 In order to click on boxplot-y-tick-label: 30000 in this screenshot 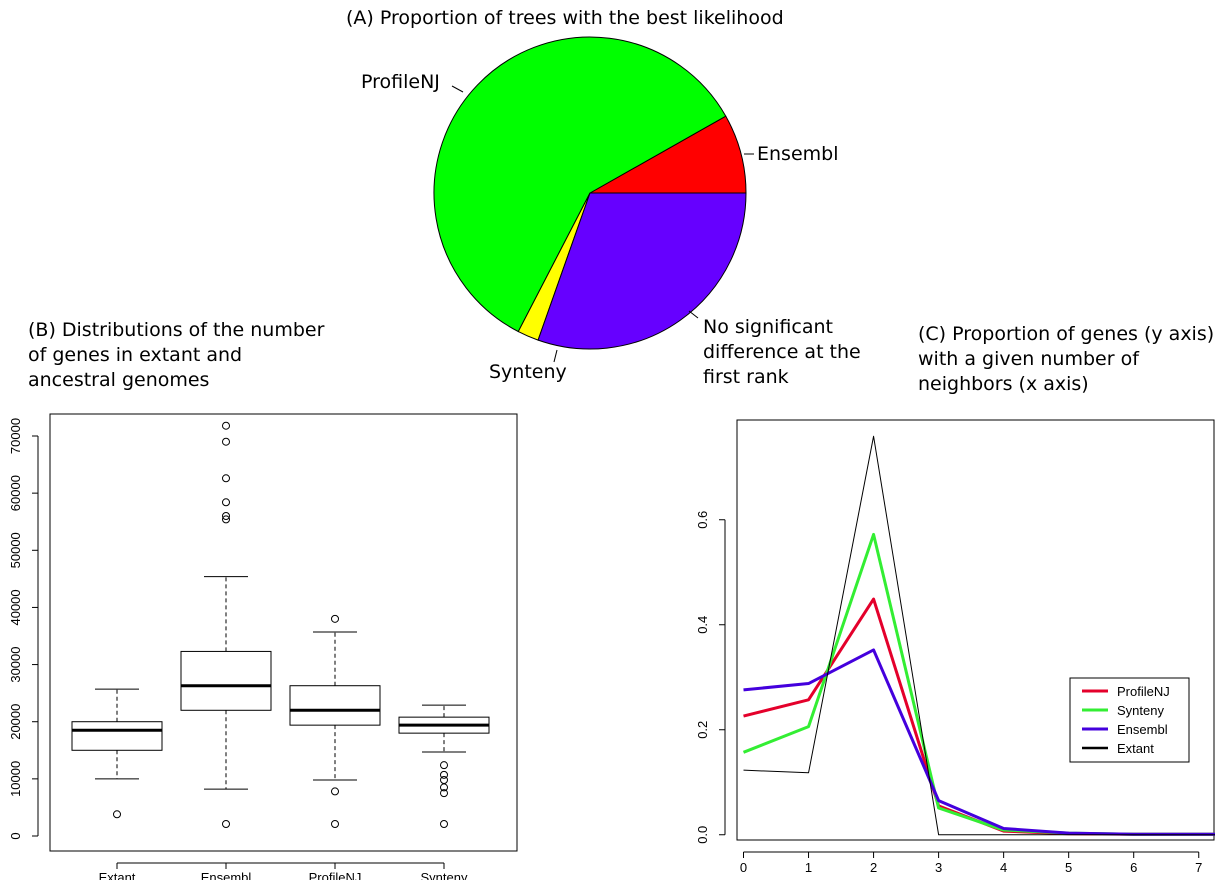, I will do `click(15, 664)`.